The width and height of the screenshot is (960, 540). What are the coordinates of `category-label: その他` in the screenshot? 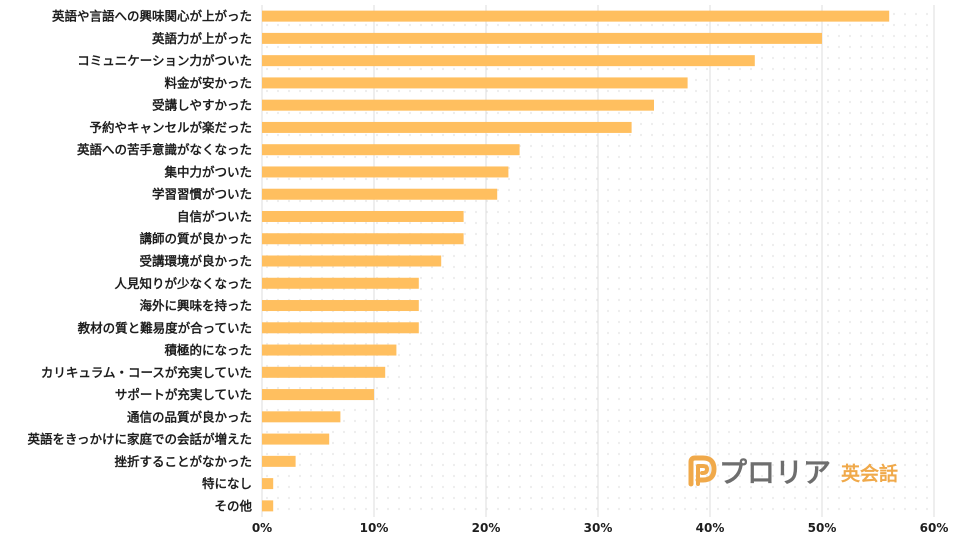 It's located at (233, 505).